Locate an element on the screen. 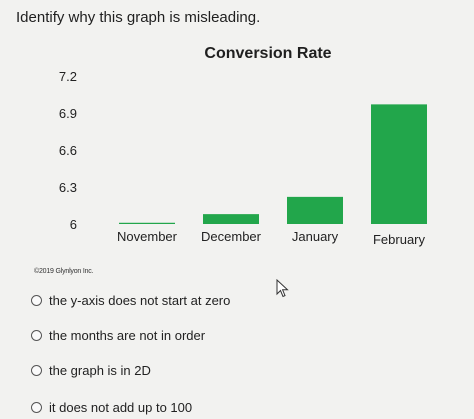 Image resolution: width=474 pixels, height=419 pixels. copyright-text: ©2019 Glynlyon Inc. is located at coordinates (64, 271).